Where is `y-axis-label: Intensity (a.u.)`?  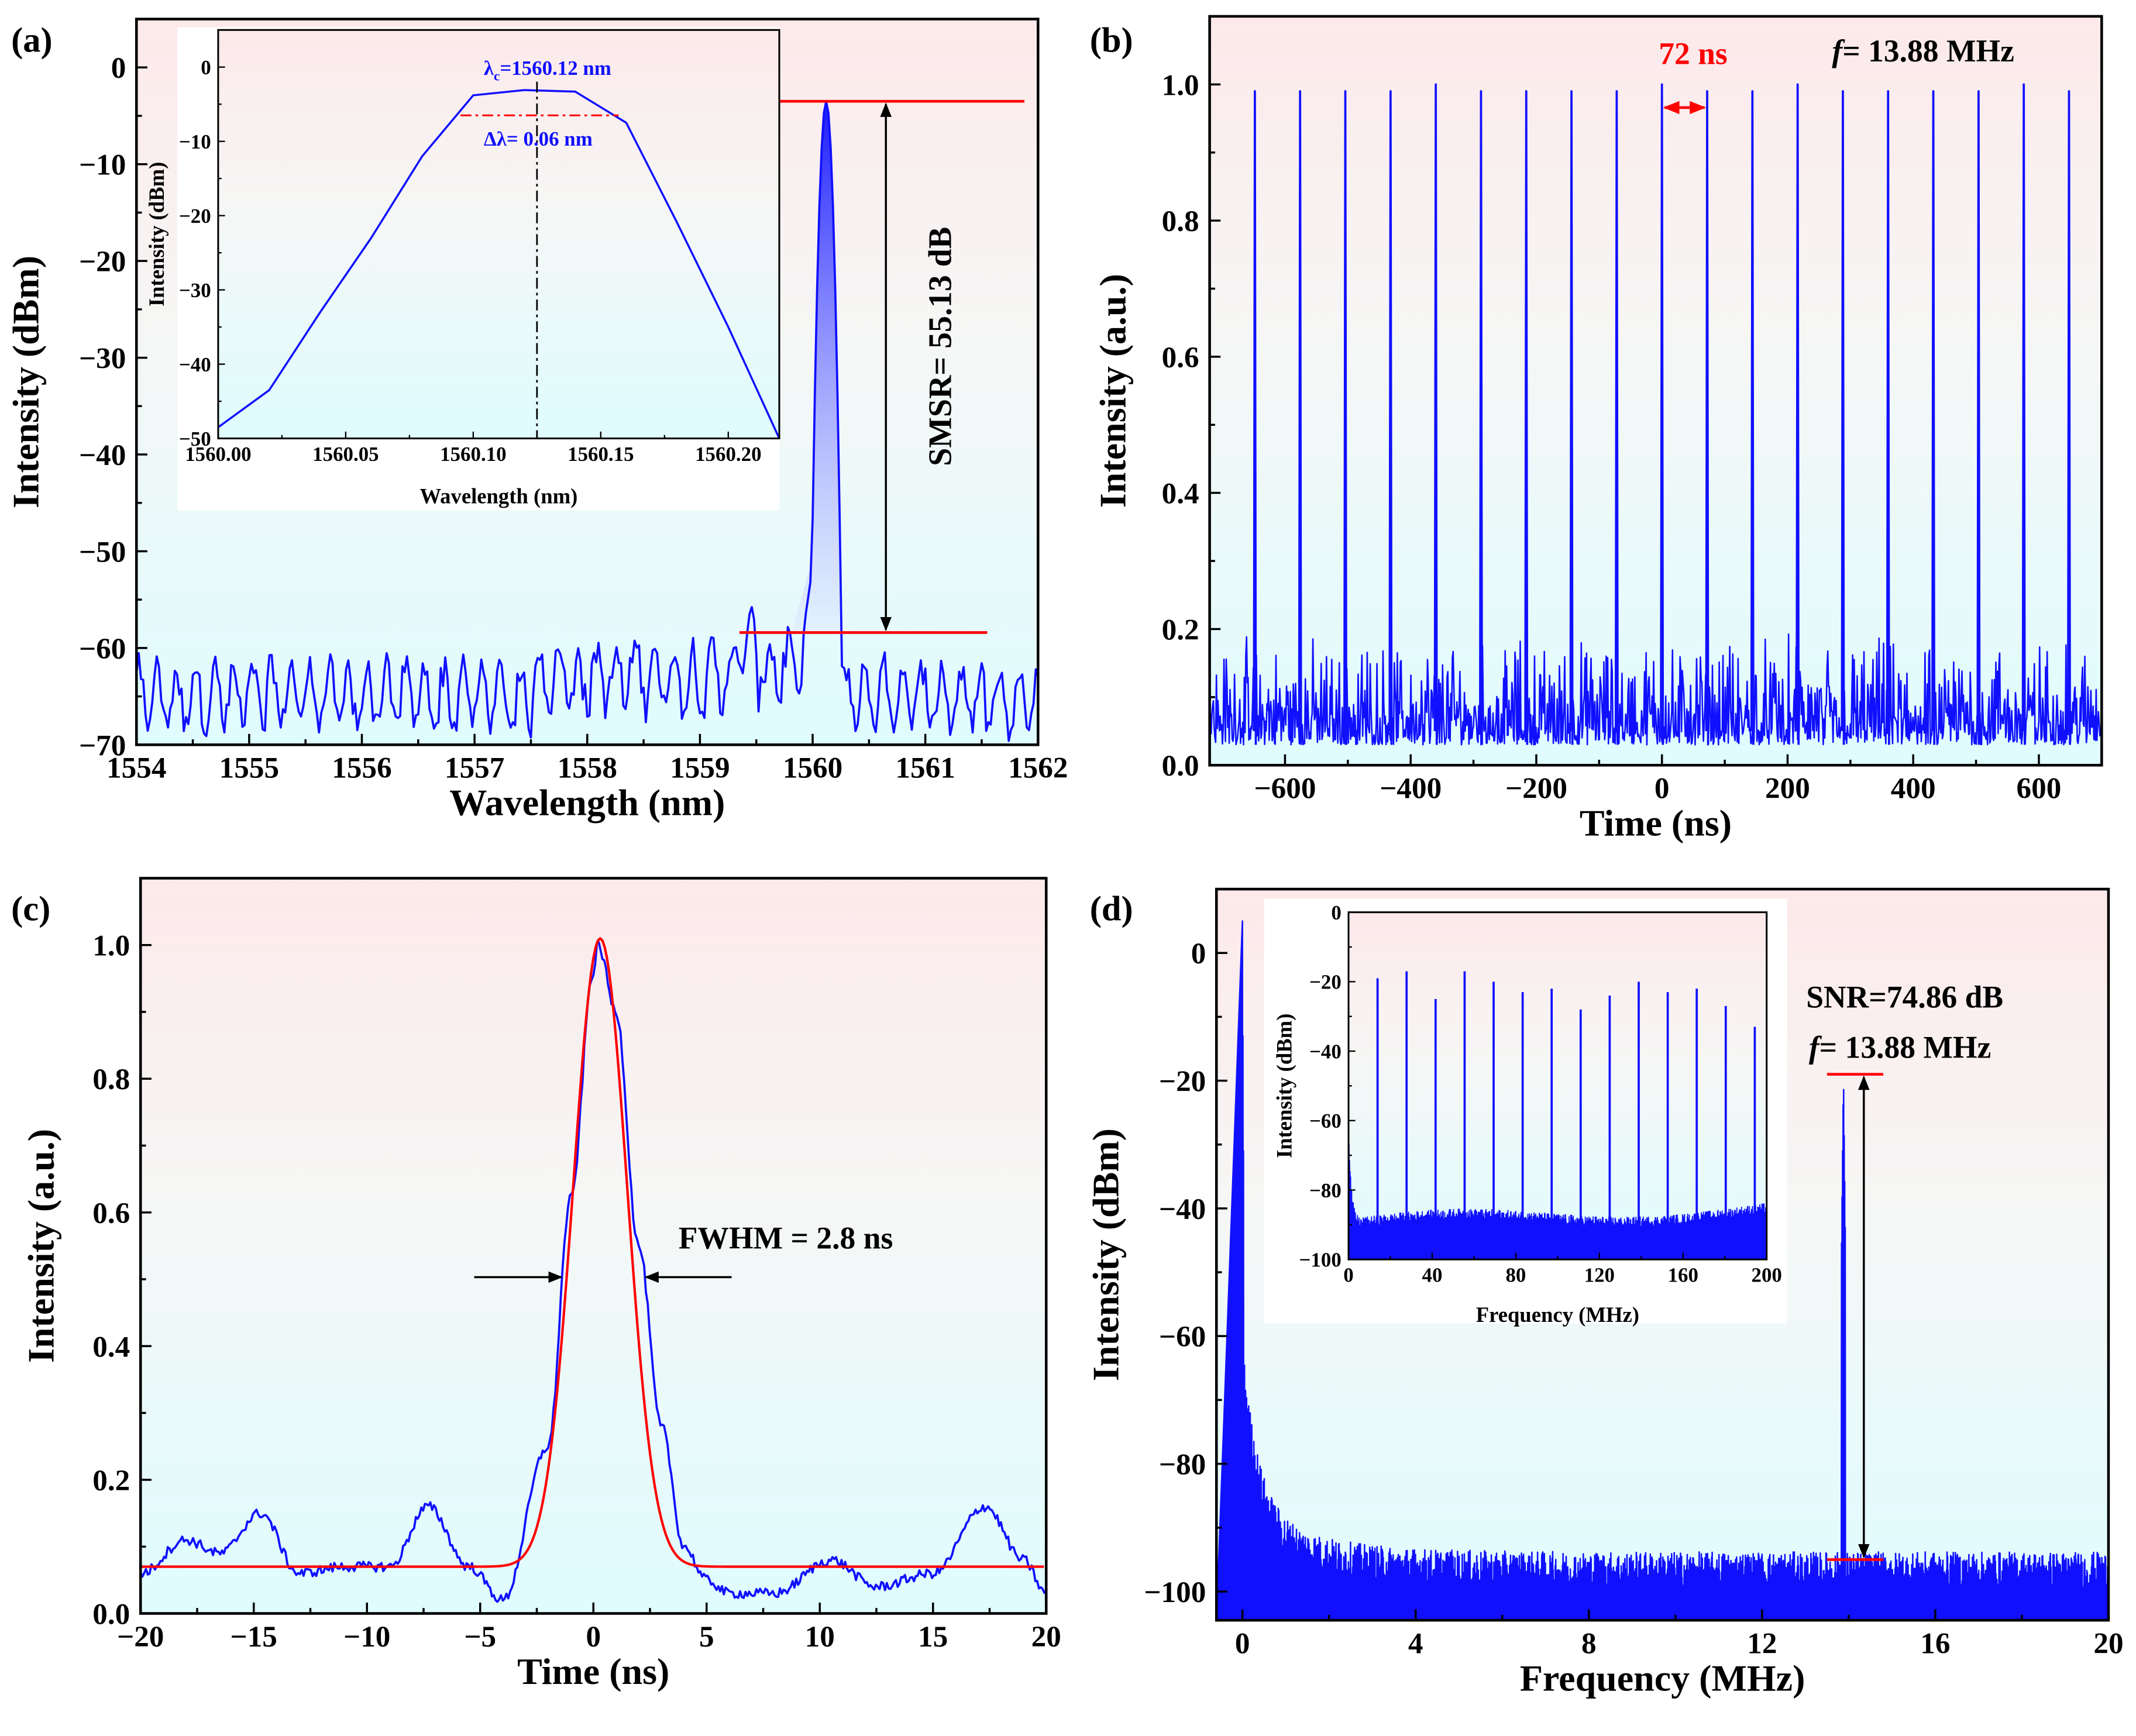
y-axis-label: Intensity (a.u.) is located at coordinates (1112, 391).